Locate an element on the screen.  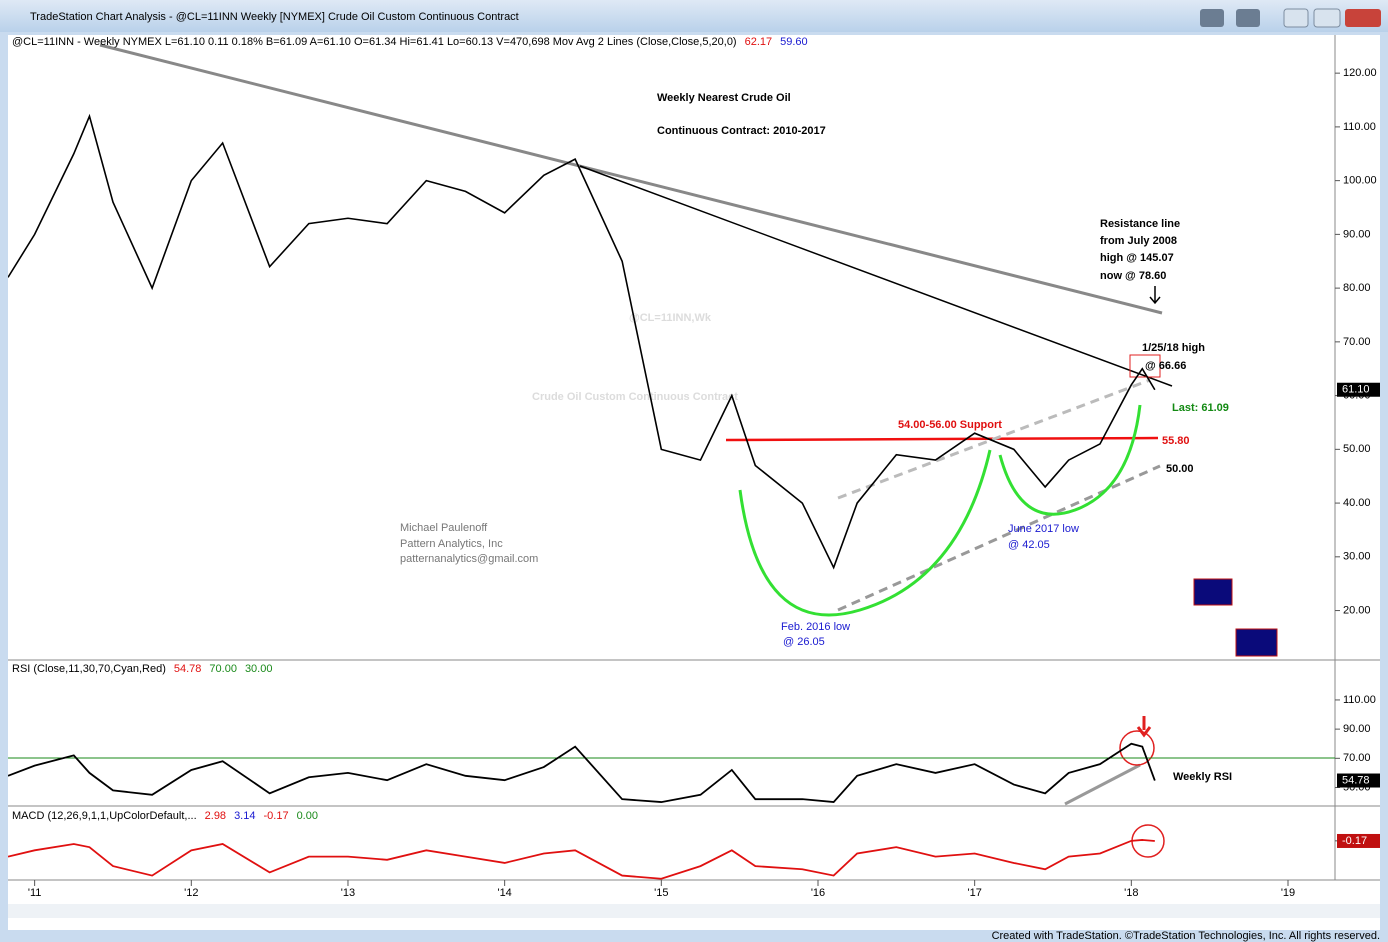
y-tick-label: 30.00 is located at coordinates (1357, 557).